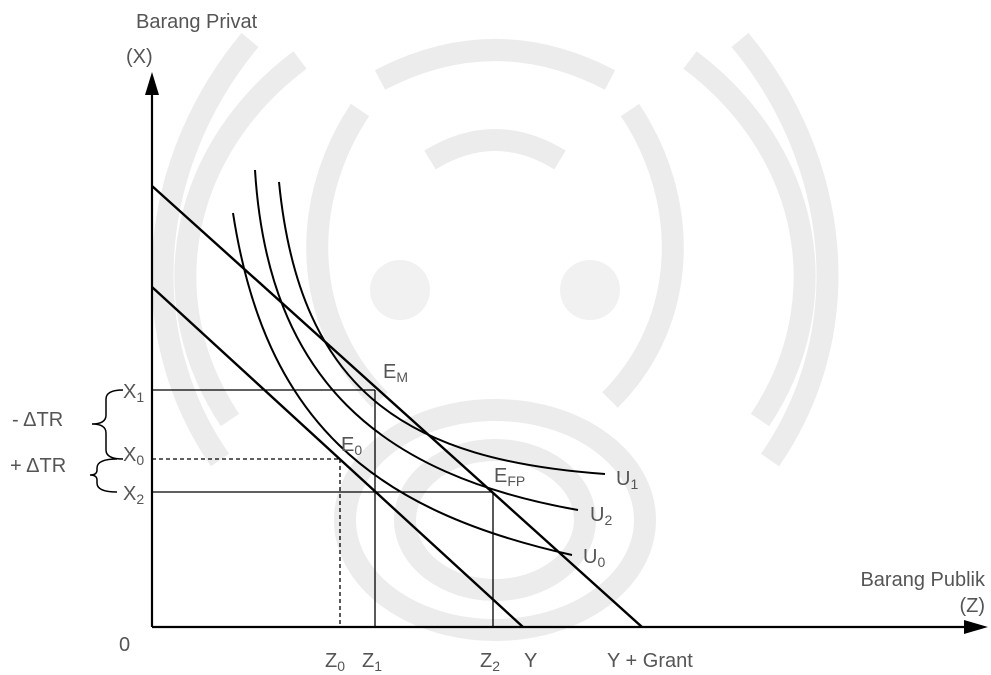  I want to click on x-axis-arrow, so click(976, 627).